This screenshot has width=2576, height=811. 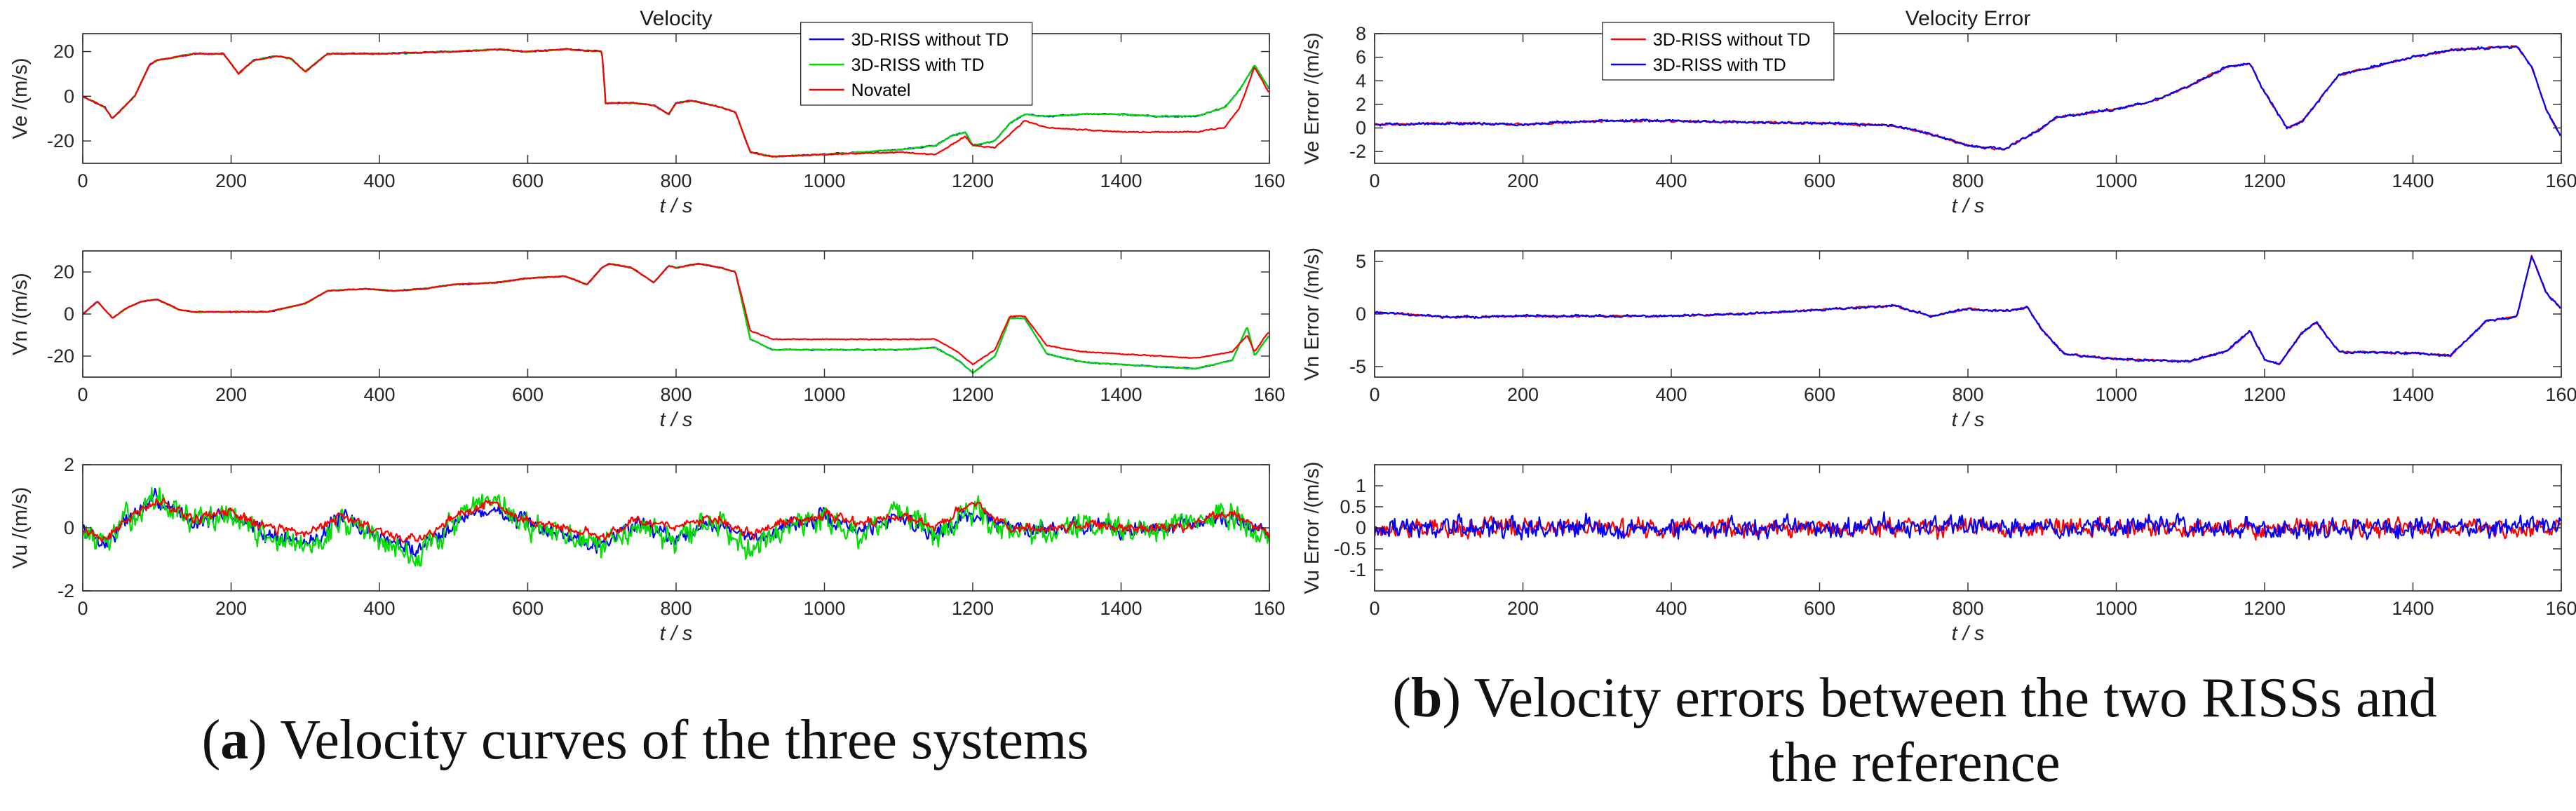 I want to click on y-tick-label: -5, so click(x=1357, y=366).